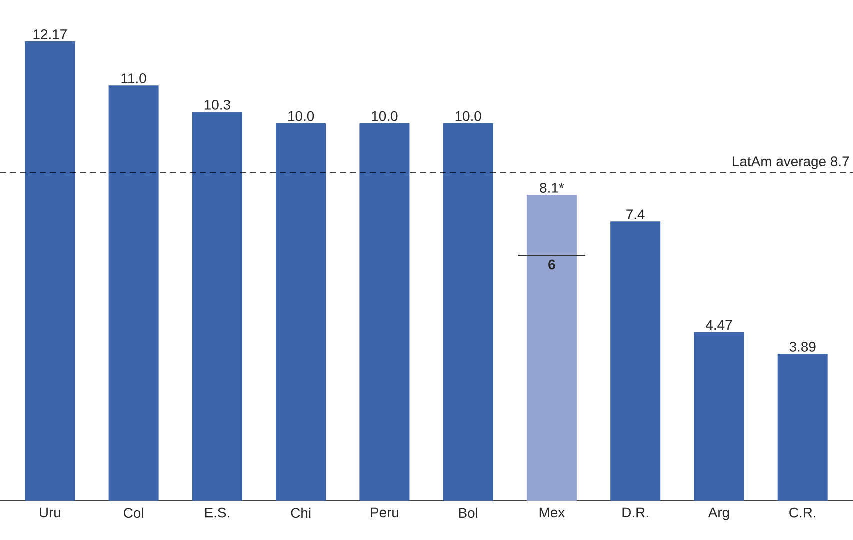 The height and width of the screenshot is (540, 853). What do you see at coordinates (719, 514) in the screenshot?
I see `x-tick-label: Arg` at bounding box center [719, 514].